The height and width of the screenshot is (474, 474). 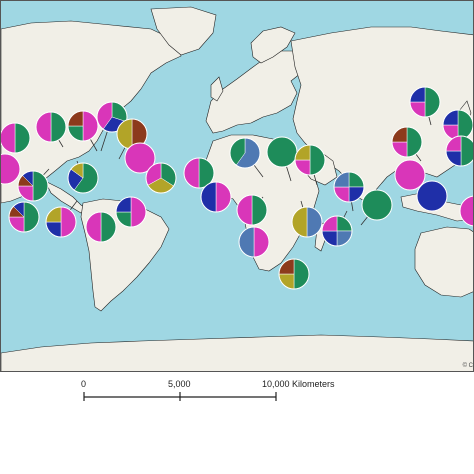 What do you see at coordinates (381, 114) in the screenshot?
I see `land-asia` at bounding box center [381, 114].